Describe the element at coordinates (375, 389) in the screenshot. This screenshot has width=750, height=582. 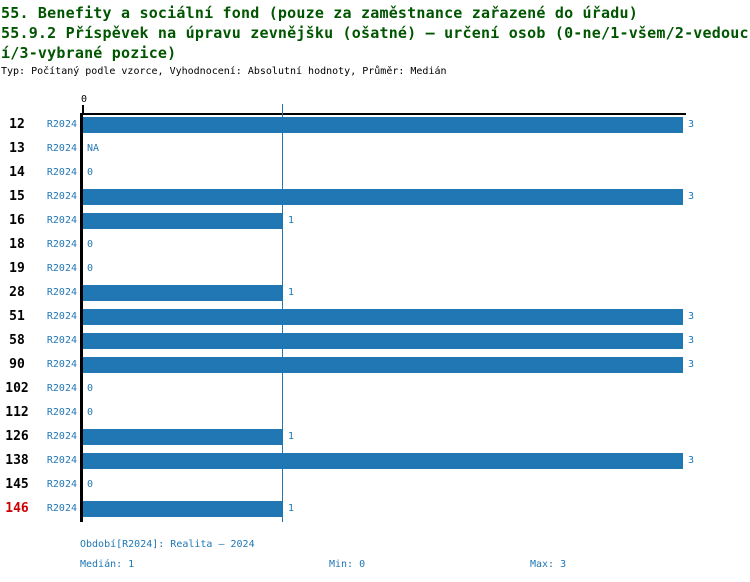
I see `chart-row: 102 R2024 0` at that location.